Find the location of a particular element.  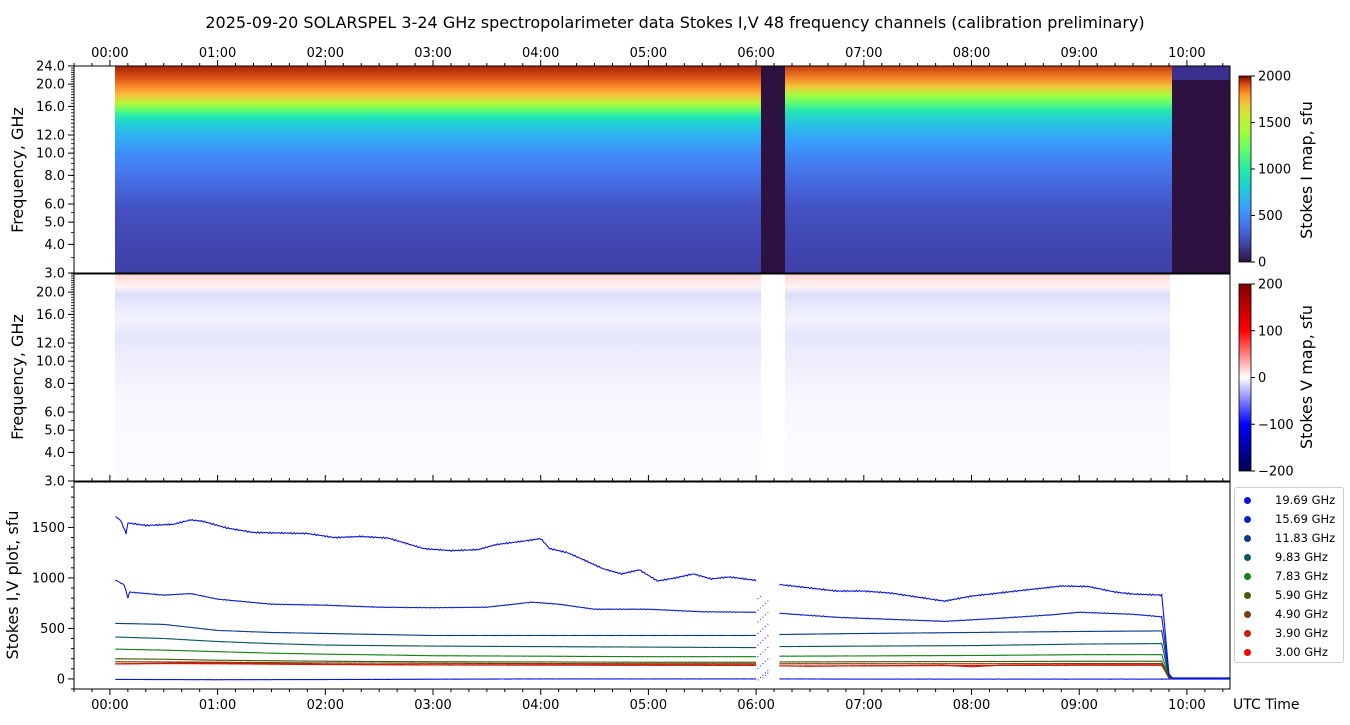

legend-item: 7.83 GHz is located at coordinates (1289, 576).